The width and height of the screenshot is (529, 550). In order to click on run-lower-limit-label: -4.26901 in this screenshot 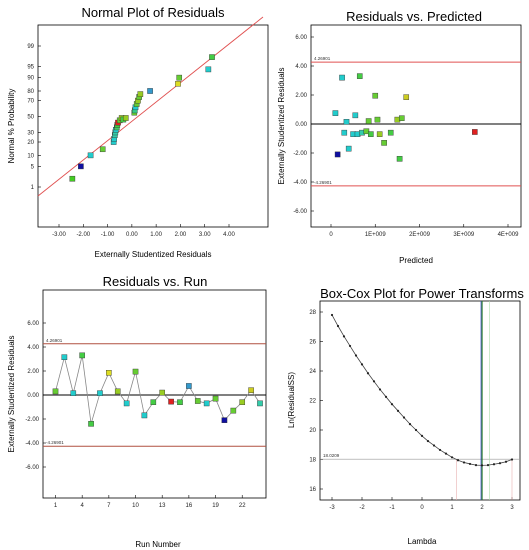, I will do `click(55, 442)`.